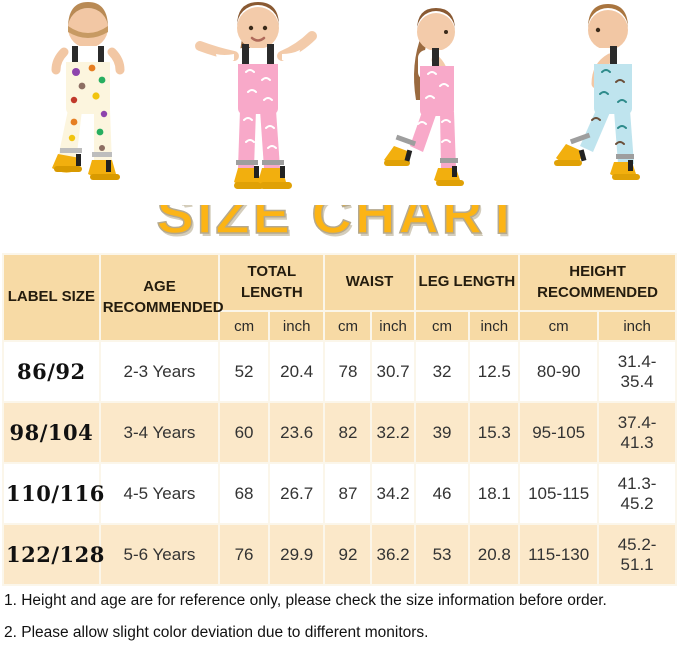 The height and width of the screenshot is (656, 679). I want to click on cell-label-size: 86/92, so click(51, 371).